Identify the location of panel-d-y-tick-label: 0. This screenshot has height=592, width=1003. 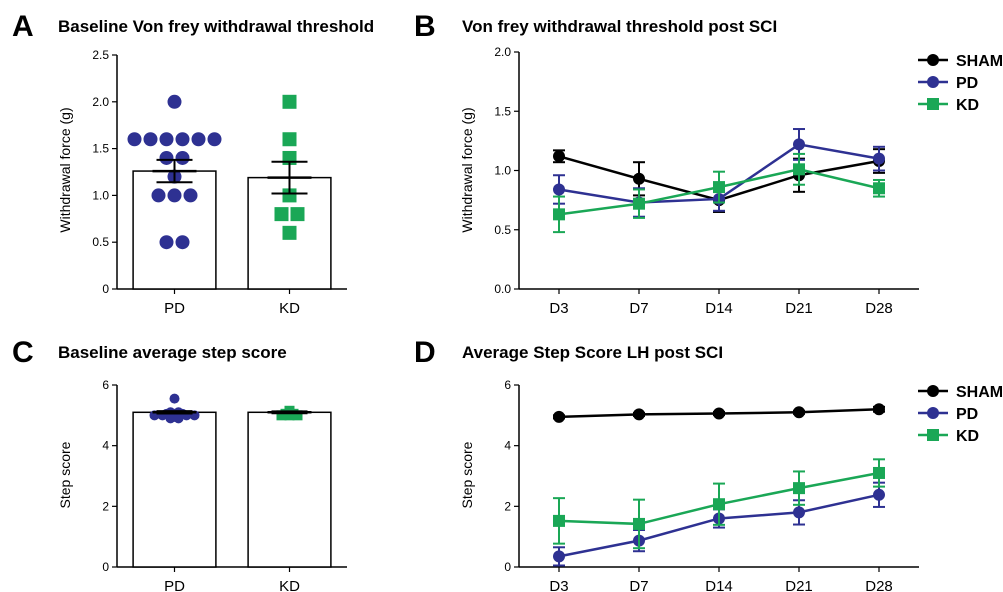
(507, 567).